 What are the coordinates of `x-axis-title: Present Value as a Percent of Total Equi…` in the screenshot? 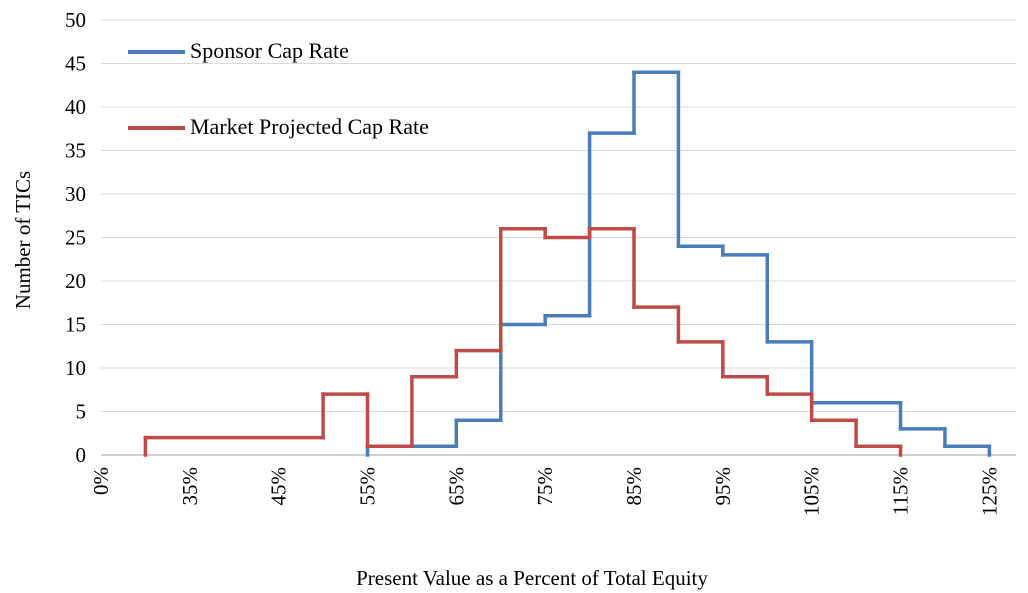 It's located at (532, 578).